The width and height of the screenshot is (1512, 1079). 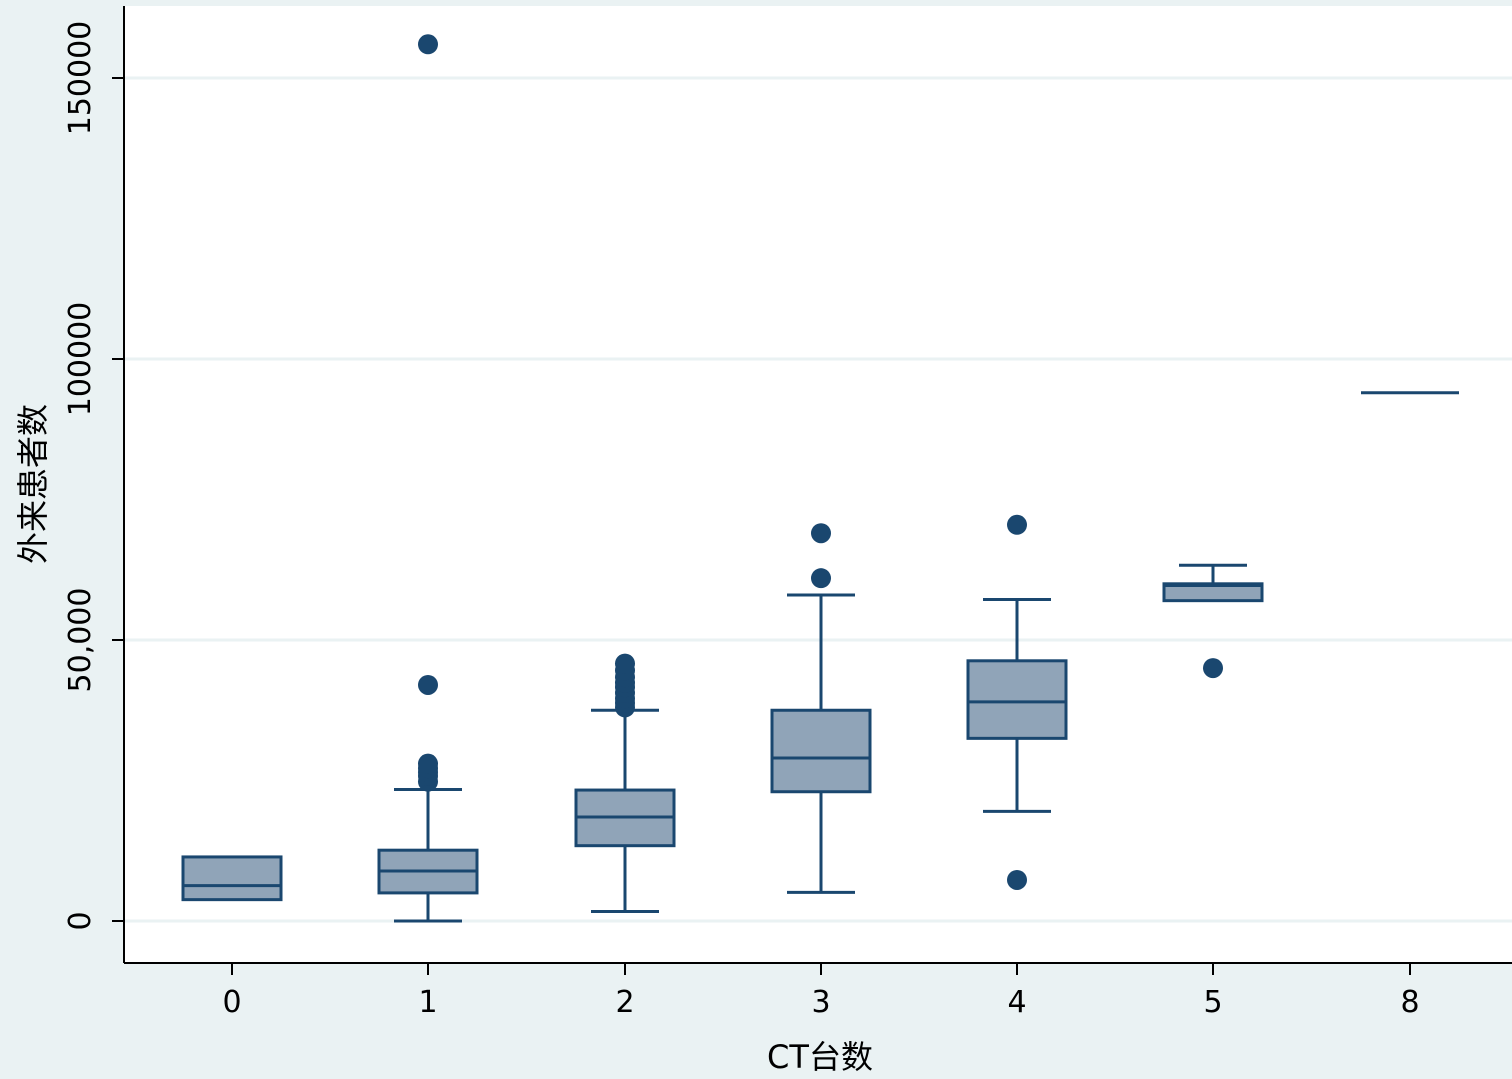 What do you see at coordinates (93, 476) in the screenshot?
I see `y-axis-ticks: 0 50,000 100000 150000` at bounding box center [93, 476].